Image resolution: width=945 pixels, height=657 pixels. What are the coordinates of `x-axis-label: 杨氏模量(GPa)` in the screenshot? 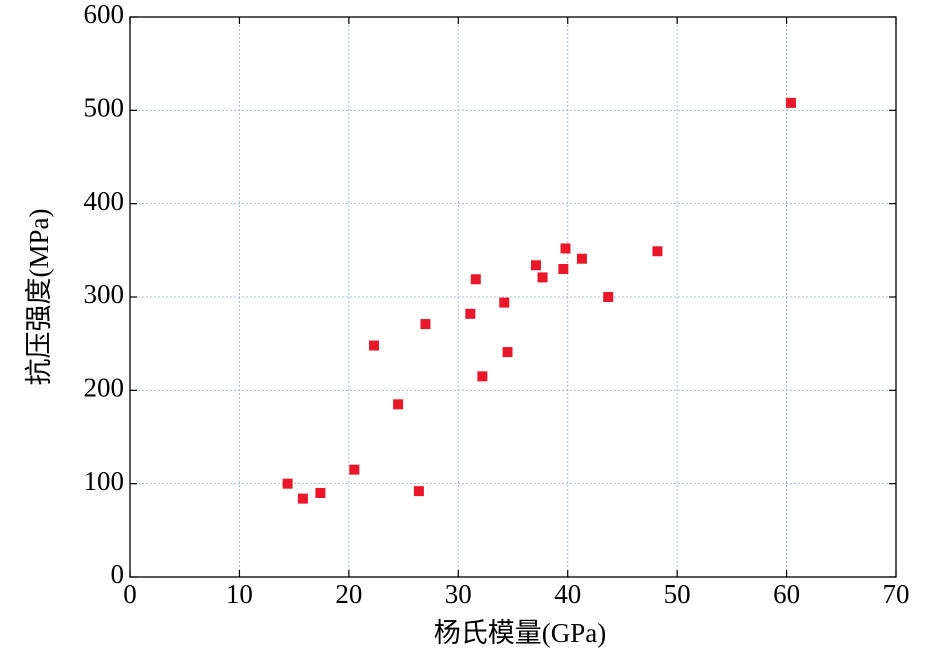 It's located at (520, 633).